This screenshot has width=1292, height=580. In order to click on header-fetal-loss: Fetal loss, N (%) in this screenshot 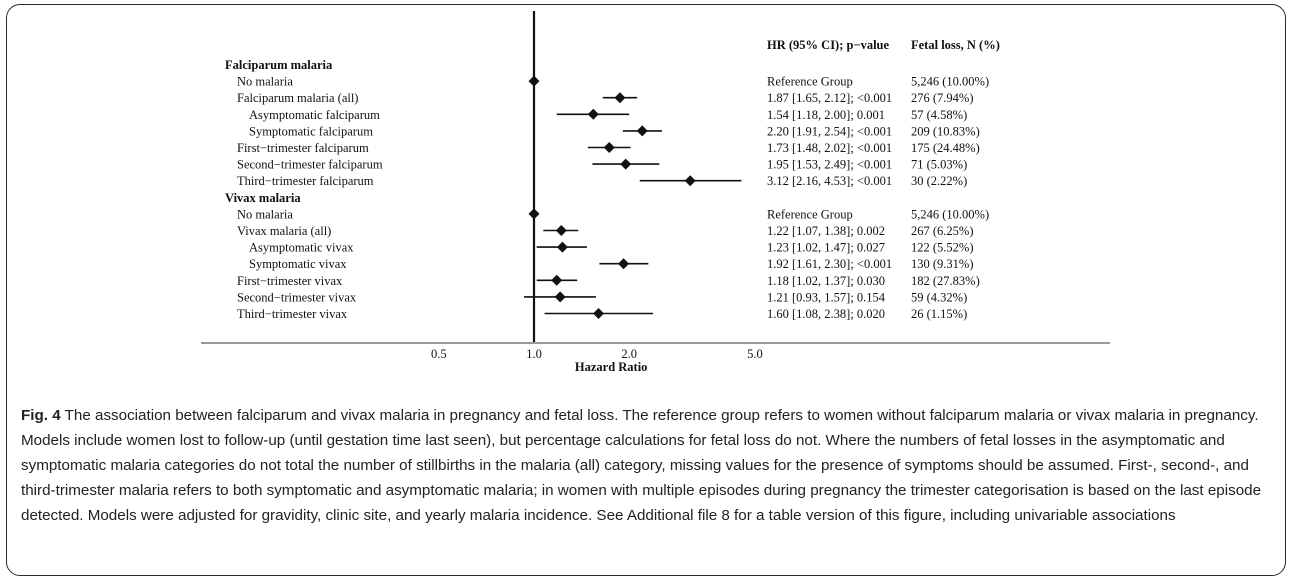, I will do `click(955, 45)`.